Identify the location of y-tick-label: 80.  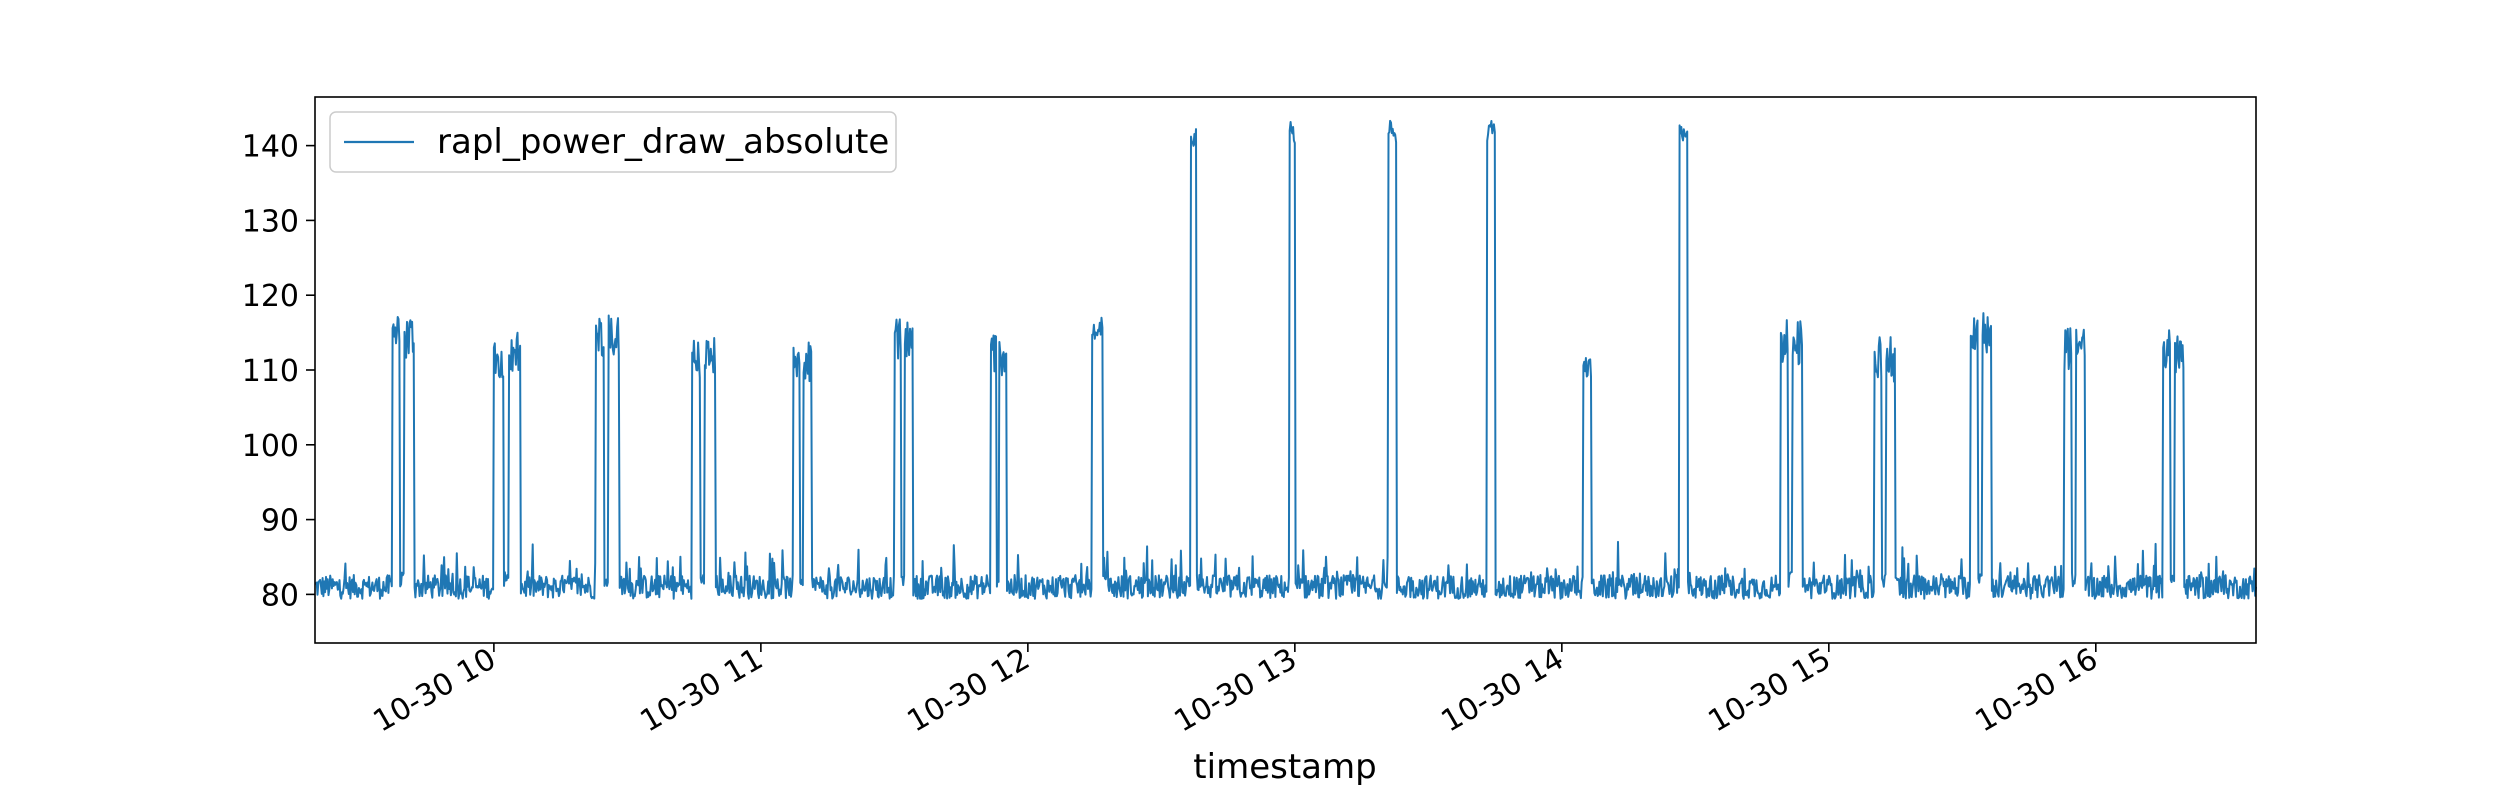
(280, 595).